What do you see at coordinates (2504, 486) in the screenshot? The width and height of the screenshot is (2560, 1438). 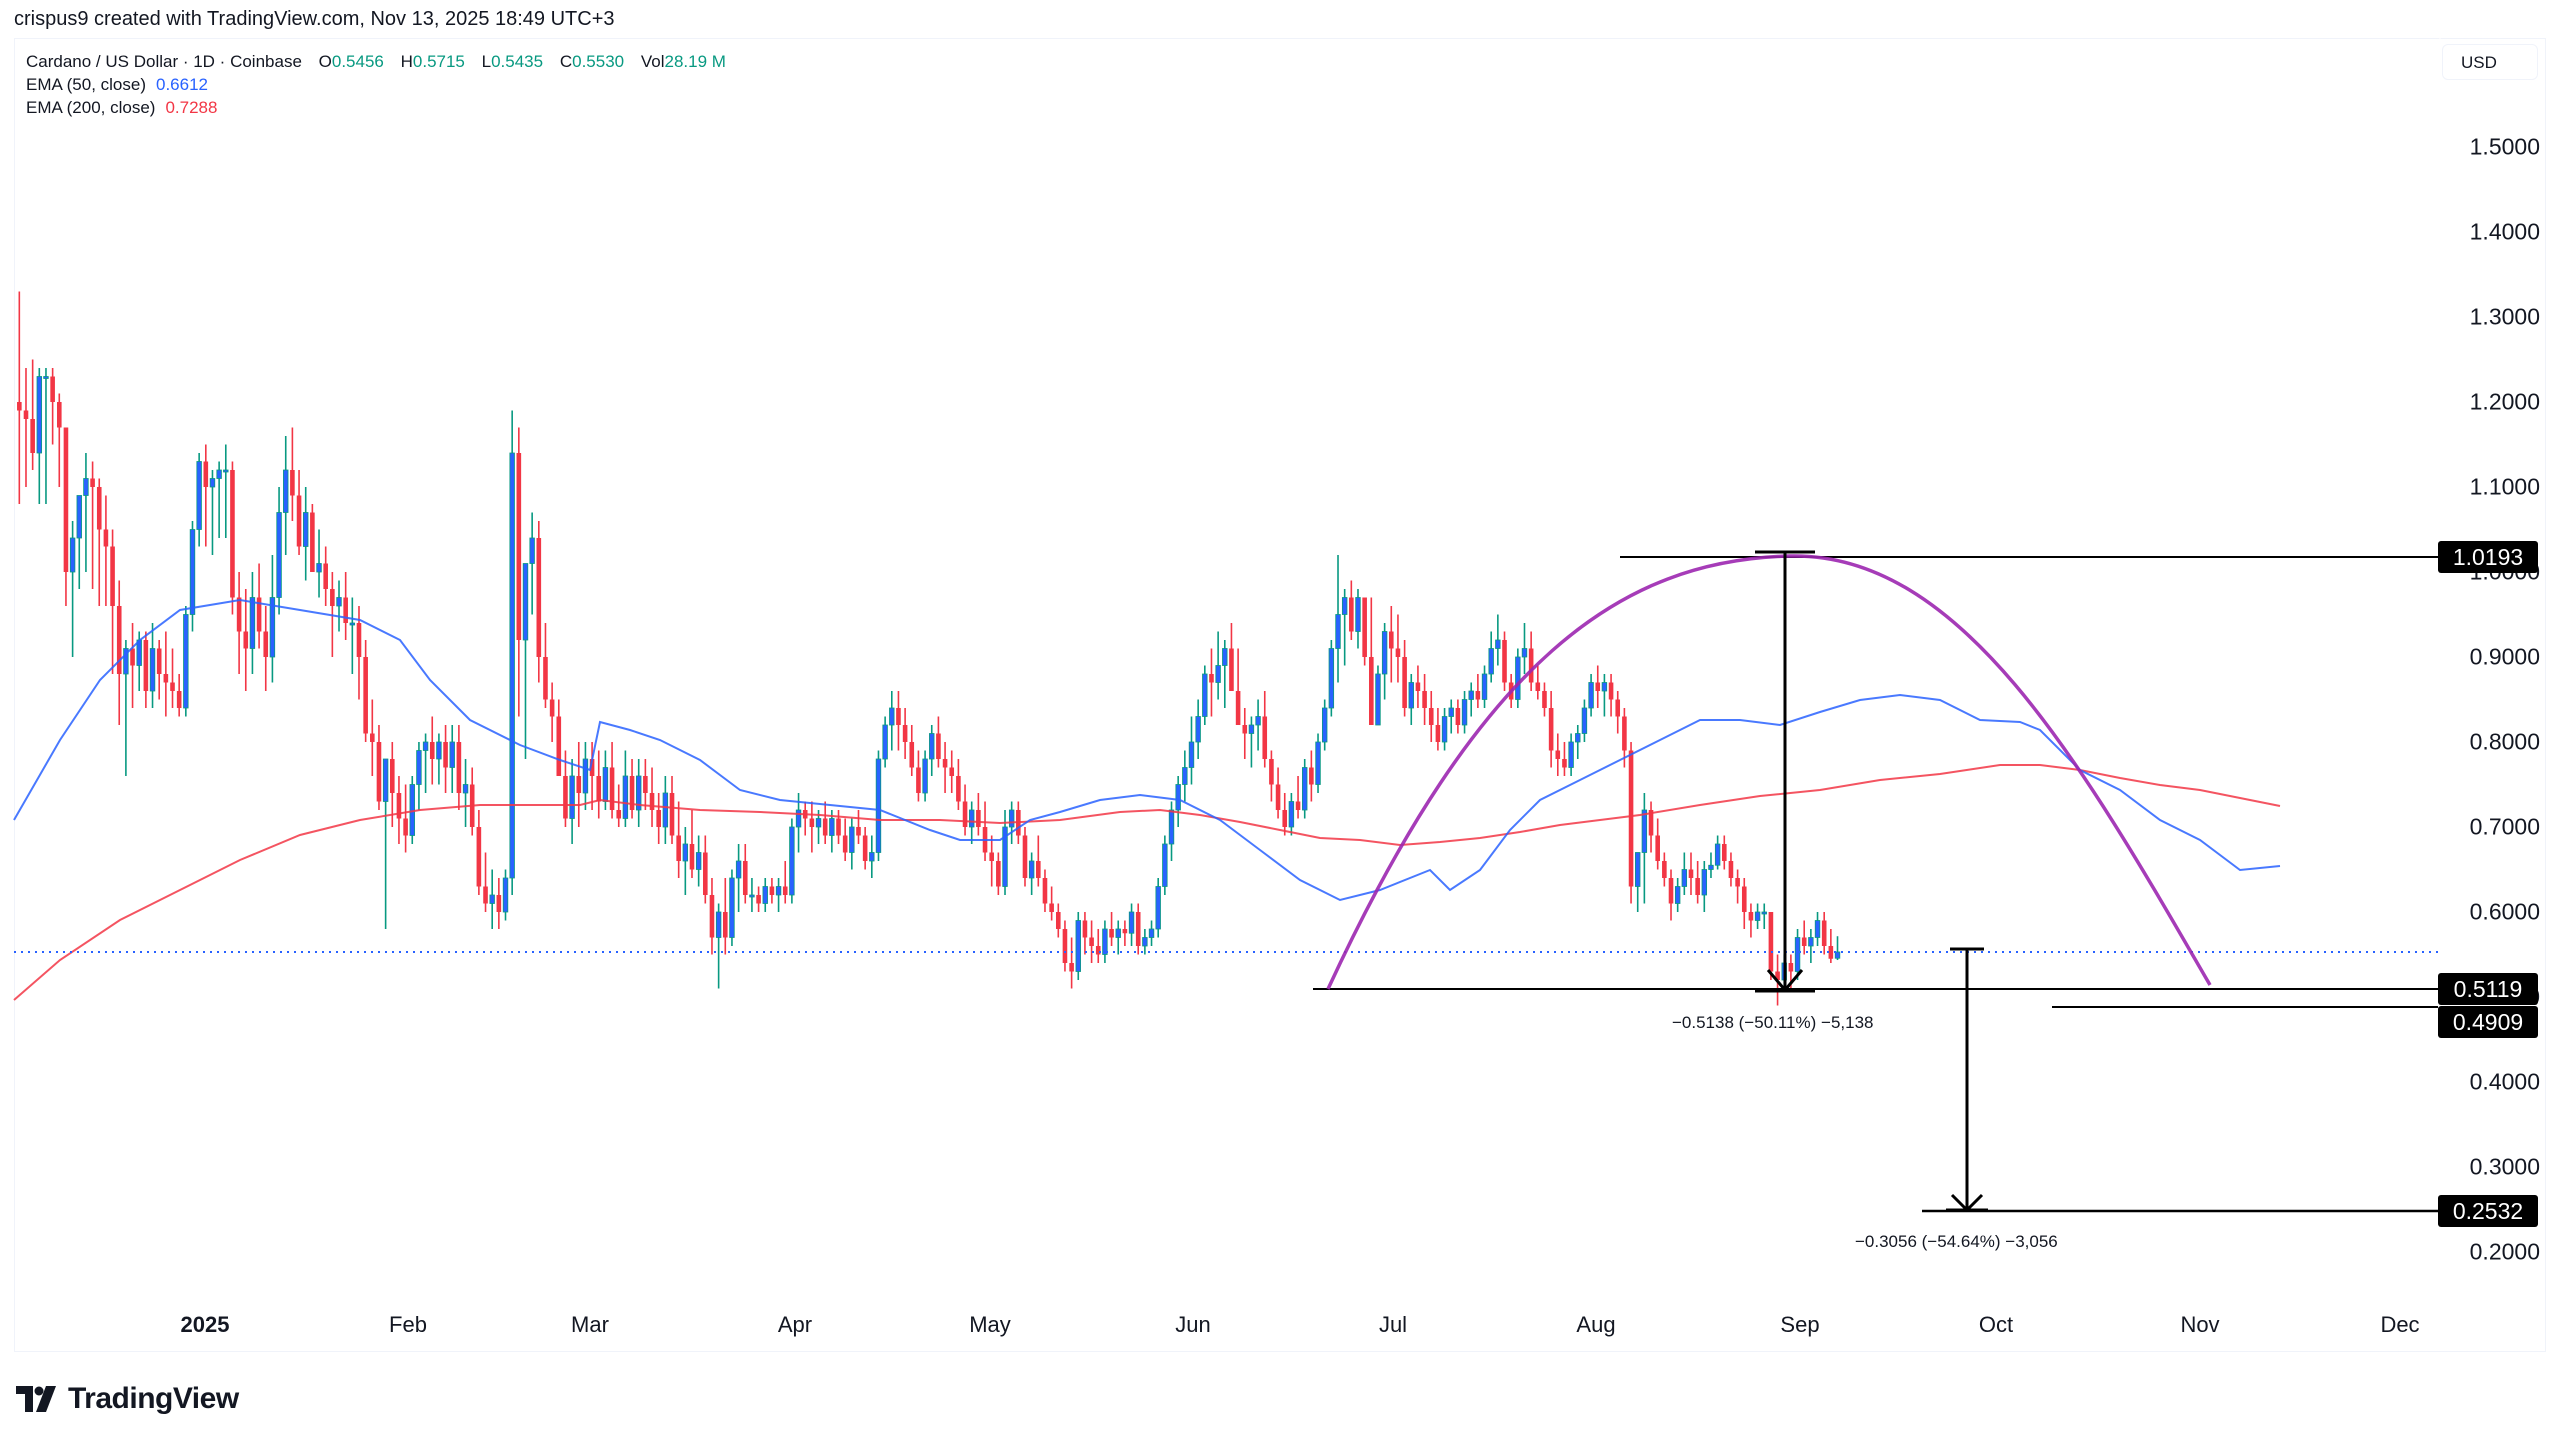 I see `price-tick: 1.1000` at bounding box center [2504, 486].